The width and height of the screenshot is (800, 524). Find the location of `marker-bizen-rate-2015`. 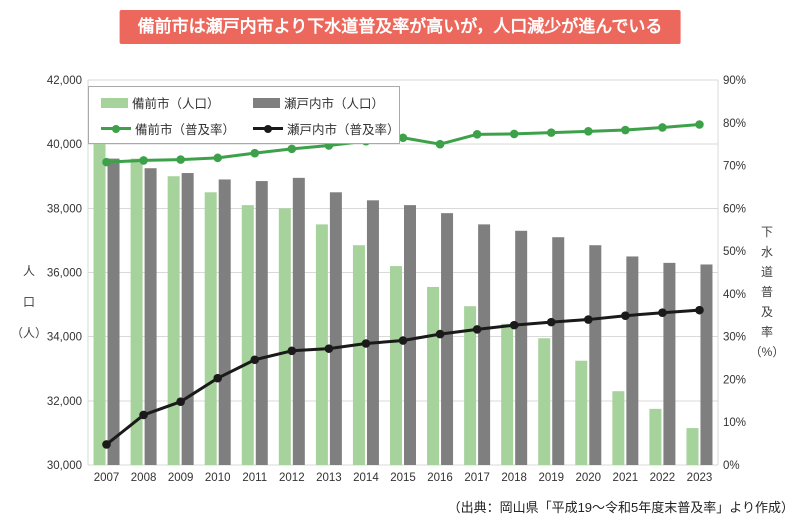

marker-bizen-rate-2015 is located at coordinates (403, 138).